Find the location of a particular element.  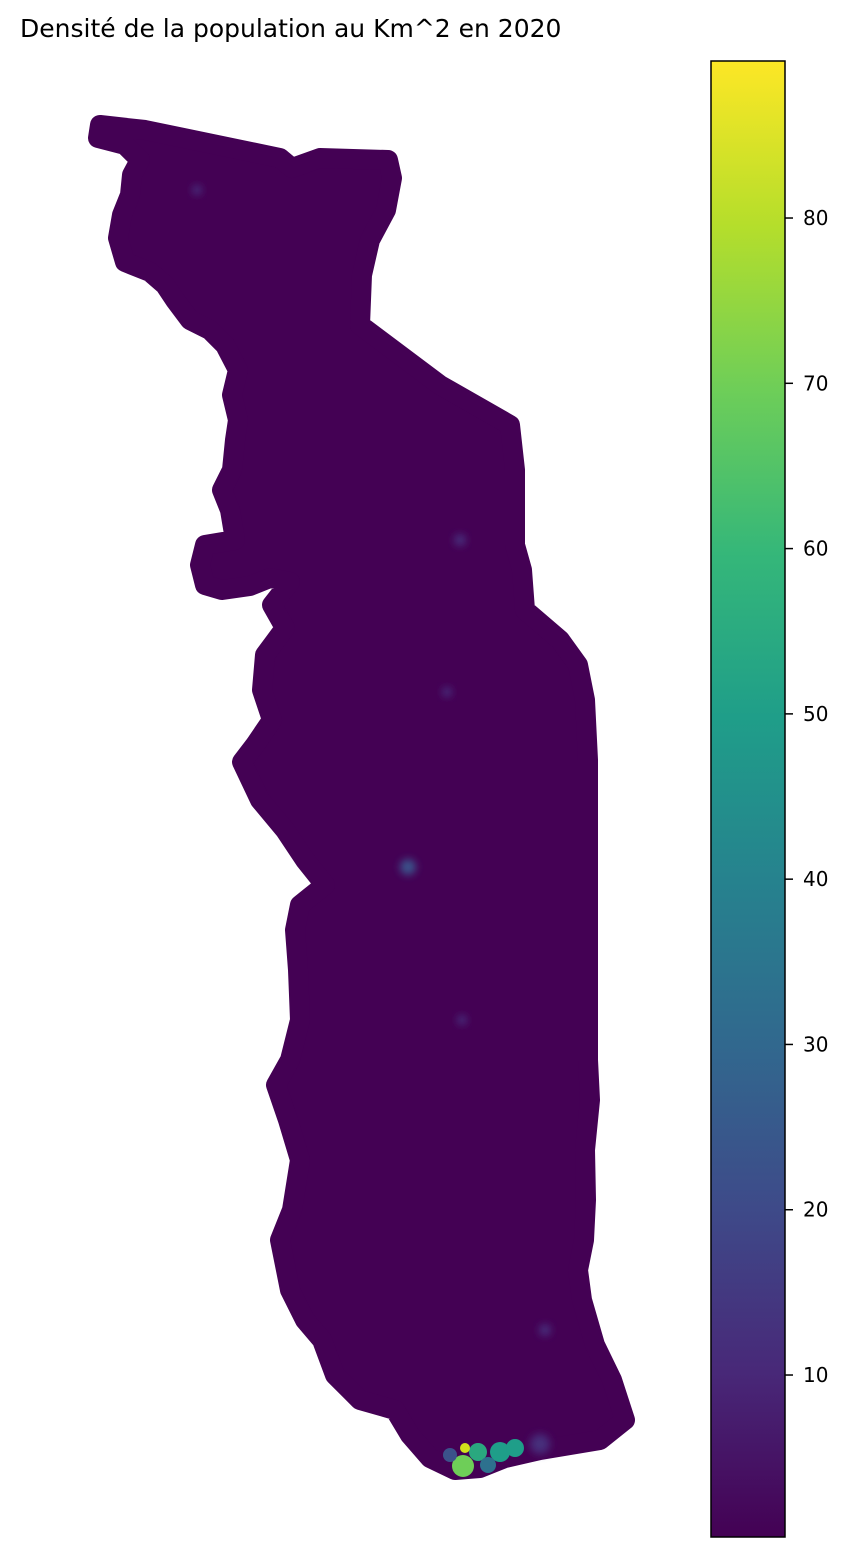

colorbar-tick-label-30: 30 is located at coordinates (815, 1044).